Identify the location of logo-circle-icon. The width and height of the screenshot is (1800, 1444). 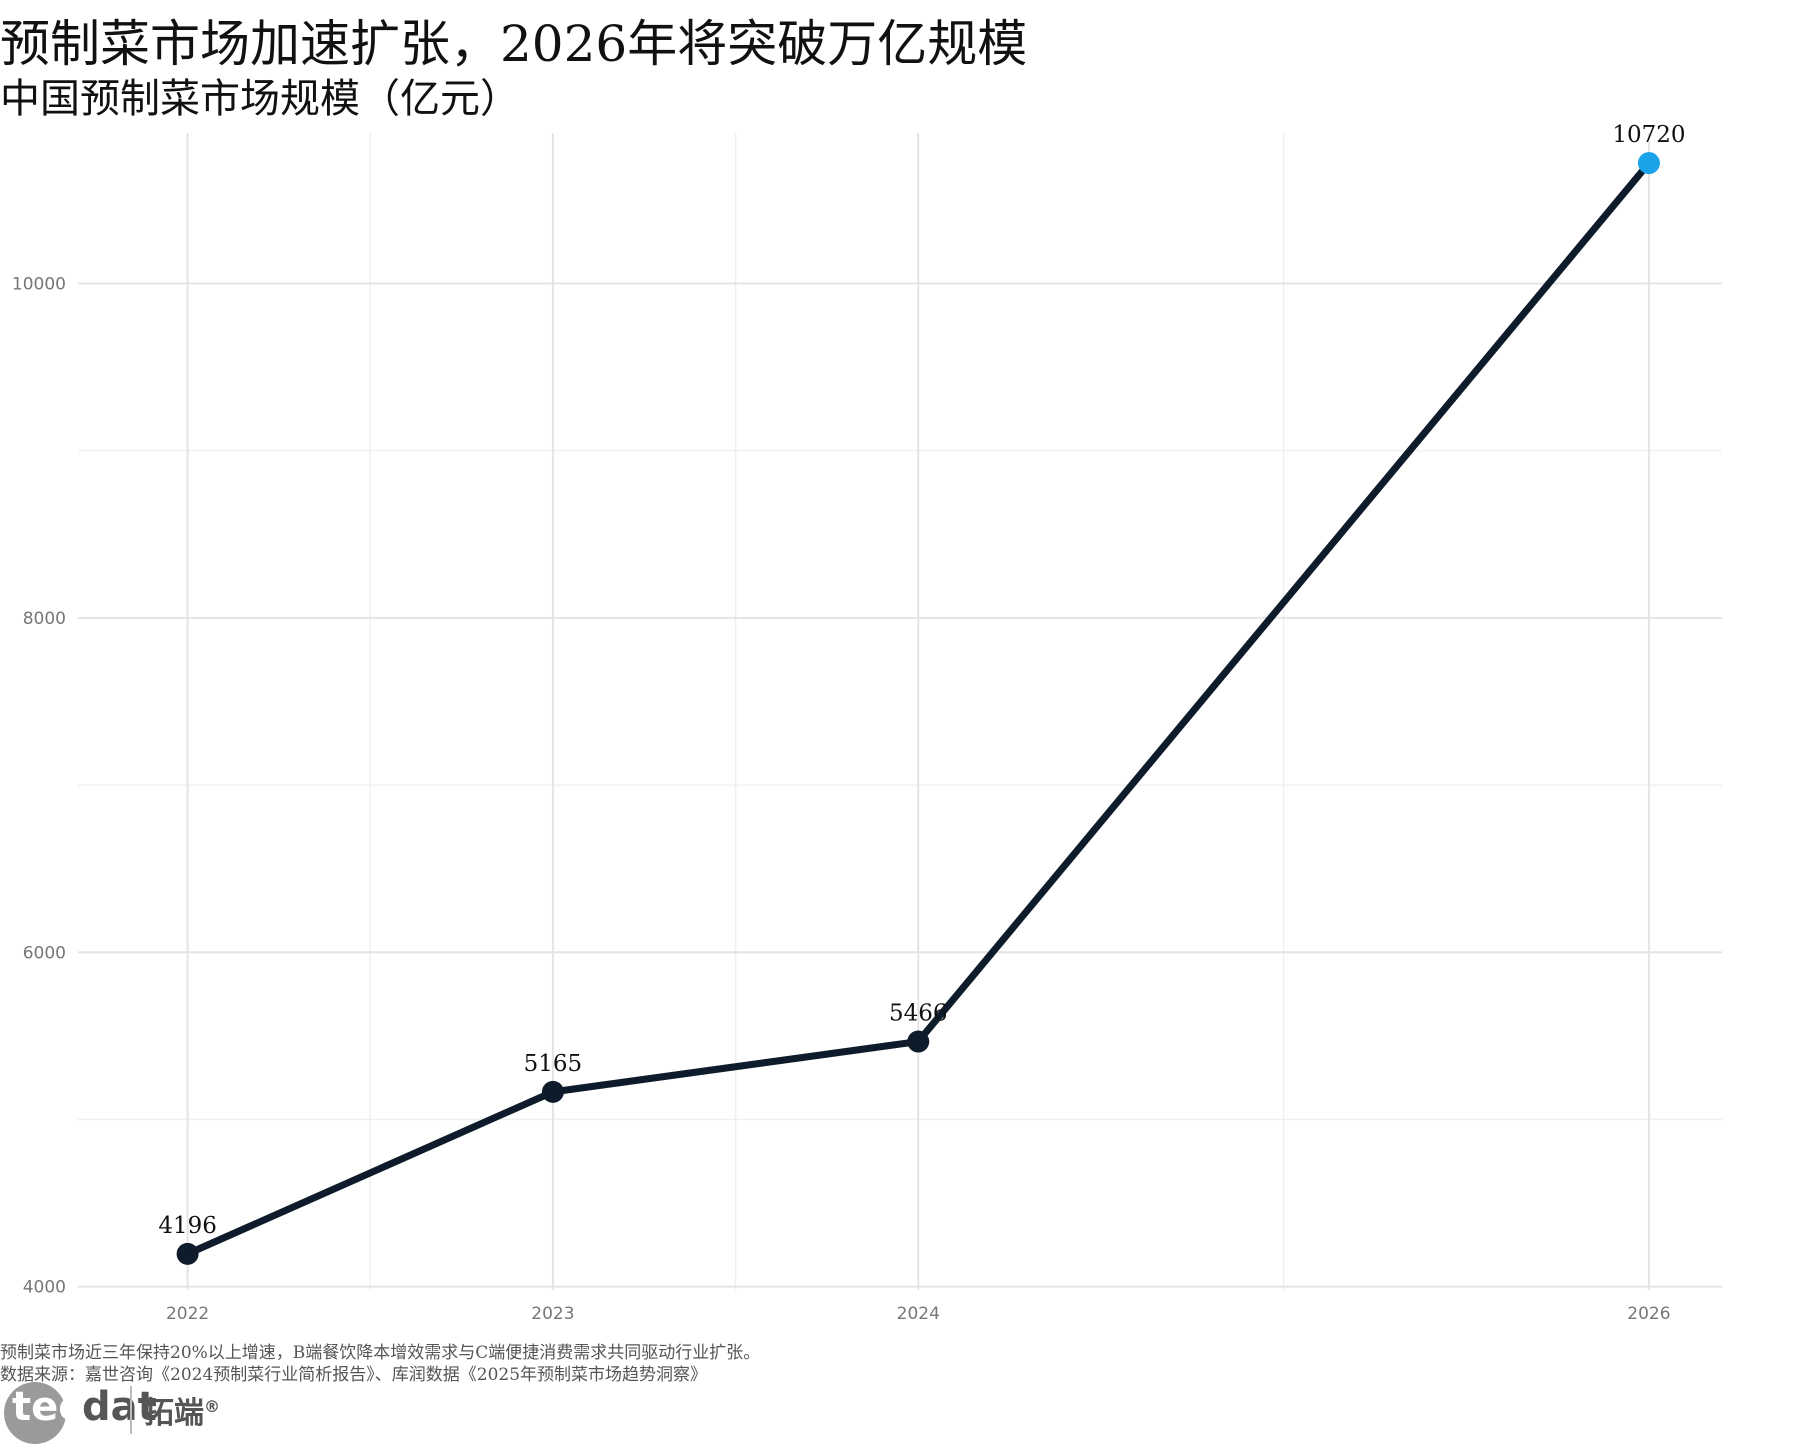
(35, 1413).